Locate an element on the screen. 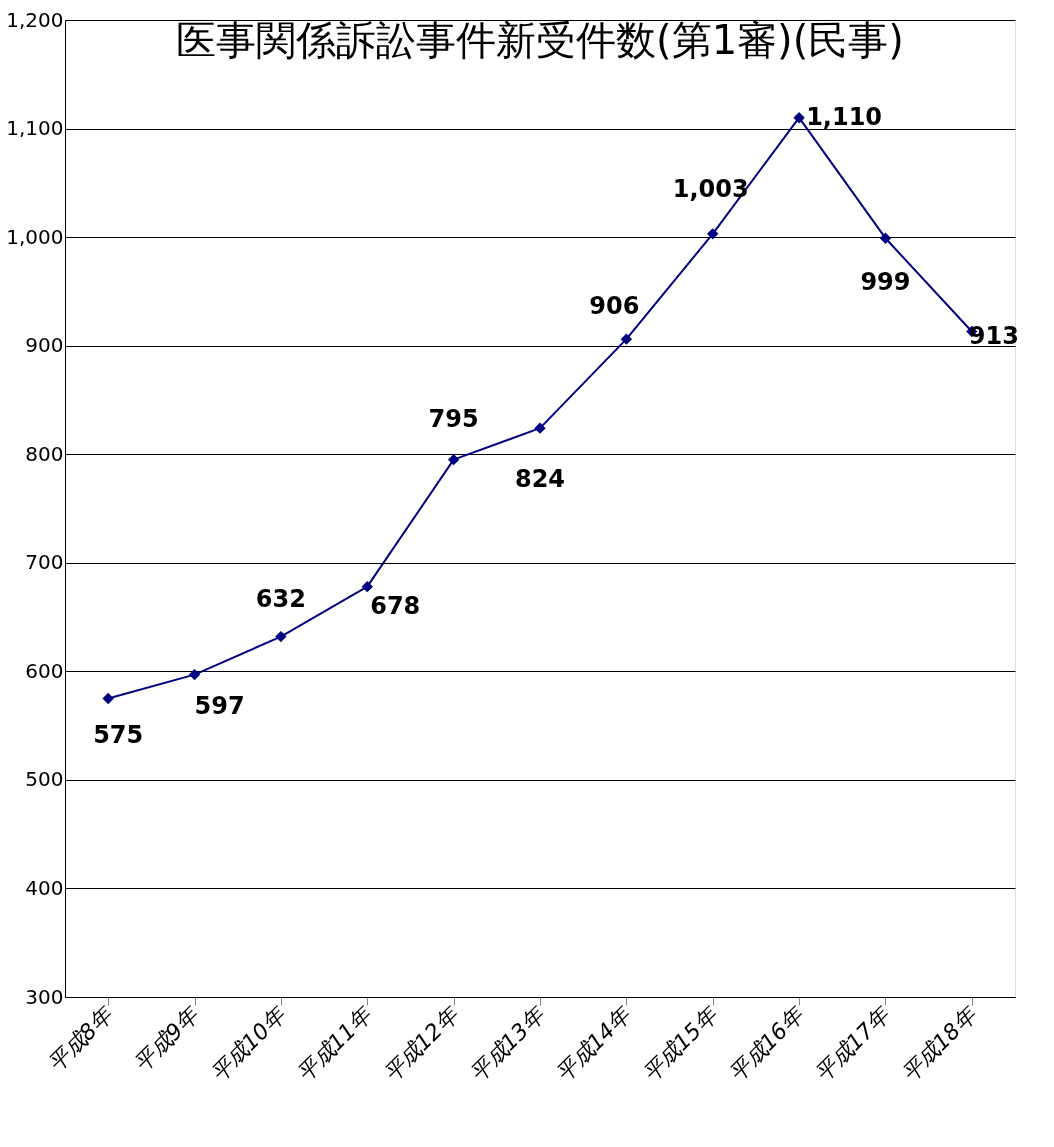 This screenshot has height=1147, width=1054. data-label: 678 is located at coordinates (395, 605).